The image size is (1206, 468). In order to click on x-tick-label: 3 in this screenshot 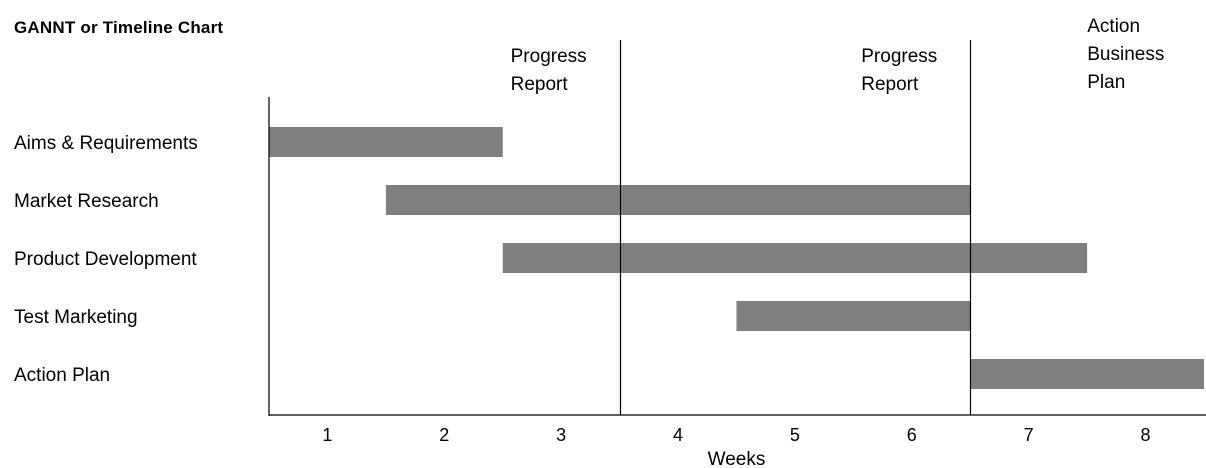, I will do `click(561, 435)`.